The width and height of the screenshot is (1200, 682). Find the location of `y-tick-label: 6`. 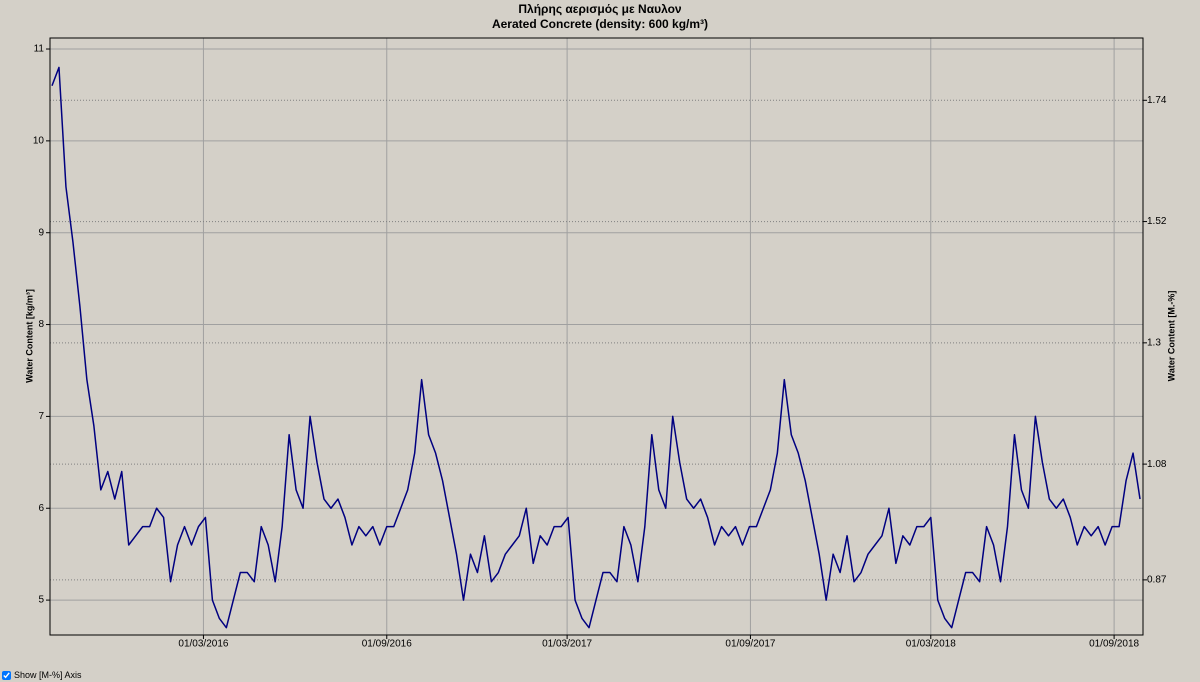

y-tick-label: 6 is located at coordinates (41, 508).